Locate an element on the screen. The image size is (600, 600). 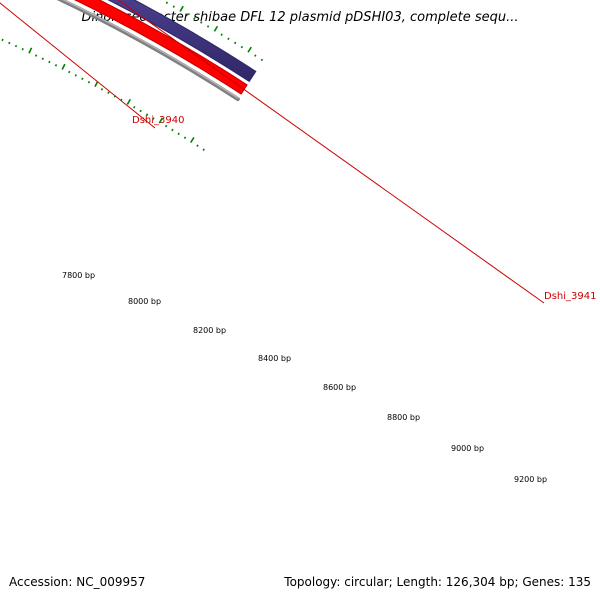
gene-label-dshi-3940: Dshi_3940 is located at coordinates (158, 120).